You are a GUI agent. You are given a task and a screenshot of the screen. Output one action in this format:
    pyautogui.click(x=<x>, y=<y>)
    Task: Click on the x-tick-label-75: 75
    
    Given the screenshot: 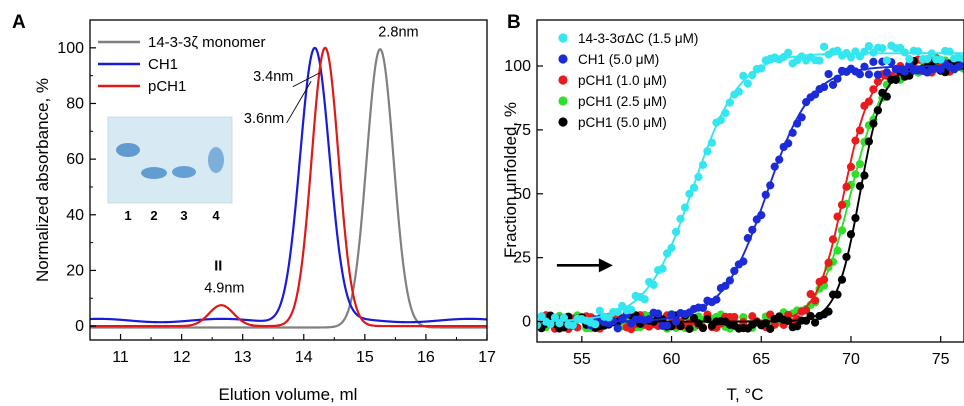 What is the action you would take?
    pyautogui.click(x=941, y=359)
    